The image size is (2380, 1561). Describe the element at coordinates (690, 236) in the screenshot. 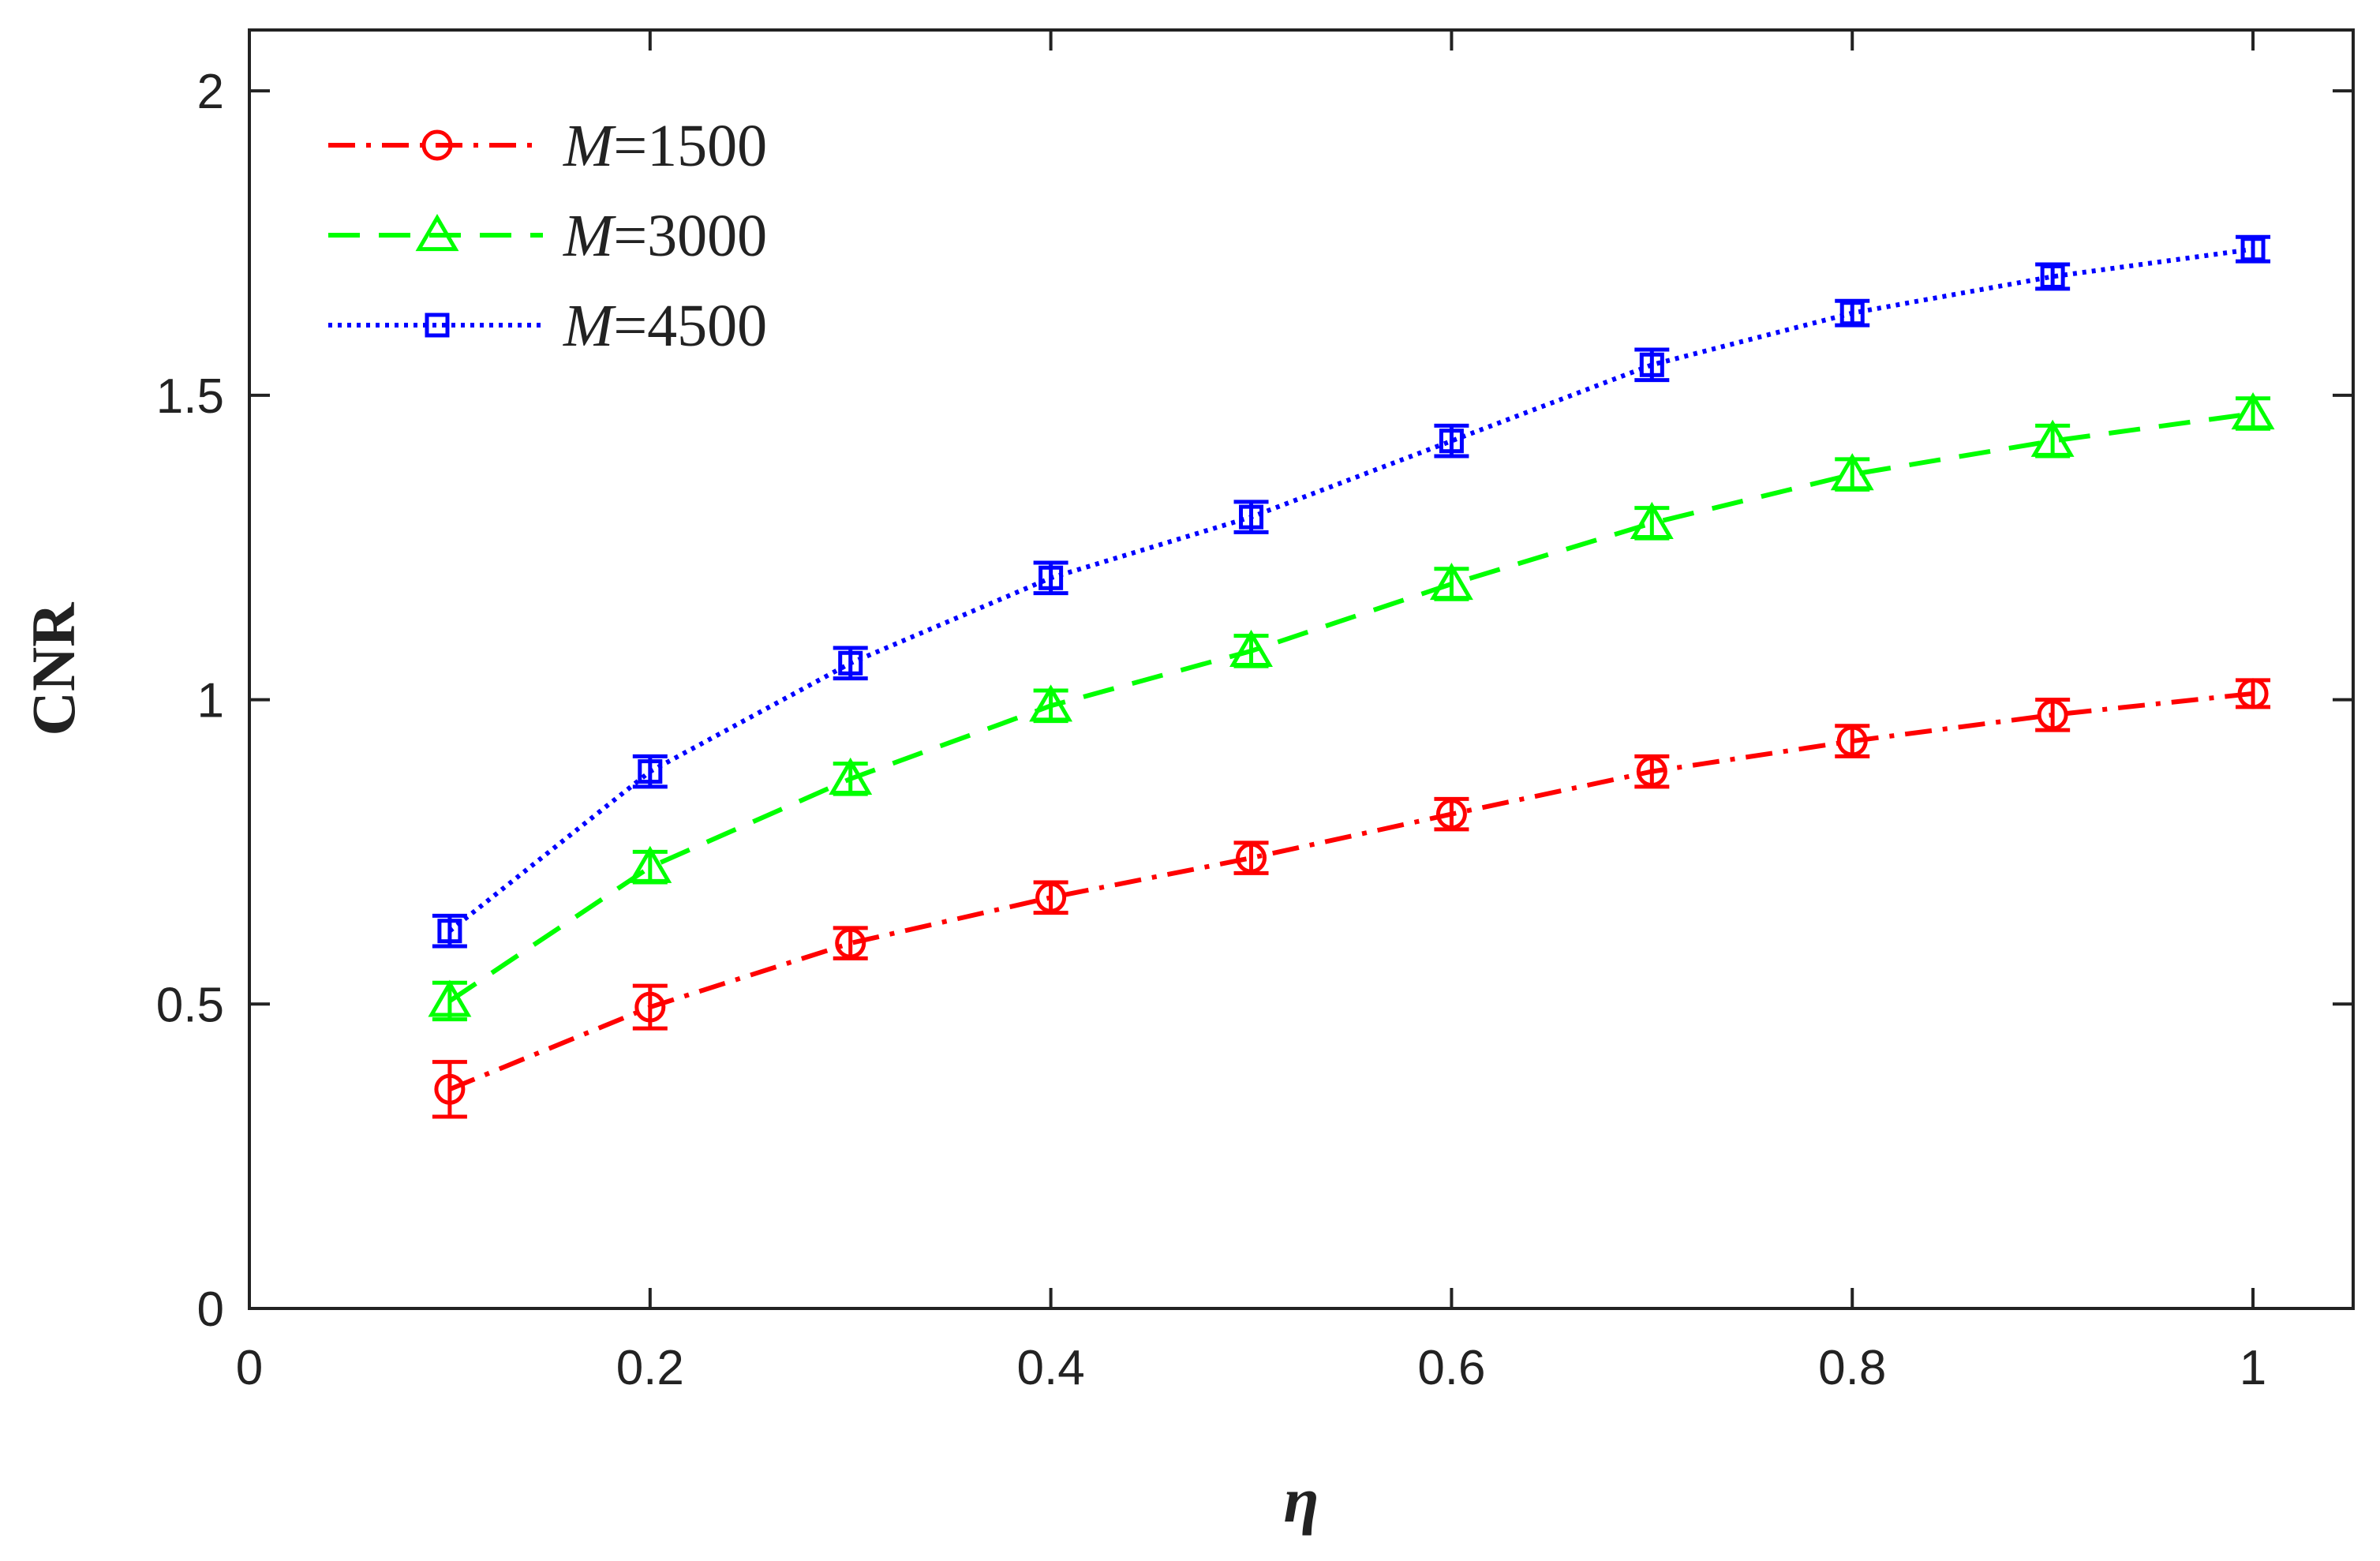

I see `legend-value: =3000` at that location.